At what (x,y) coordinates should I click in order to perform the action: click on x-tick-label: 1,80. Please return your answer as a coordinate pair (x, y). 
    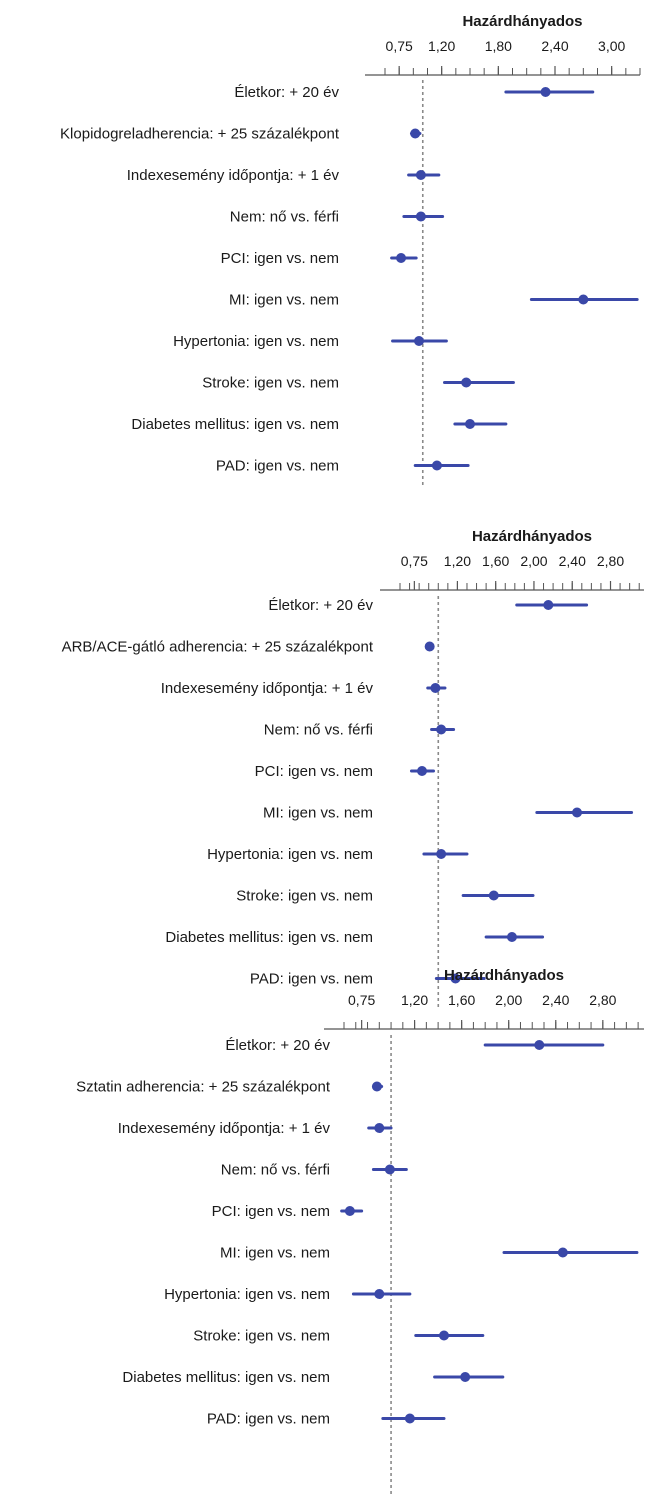
    Looking at the image, I should click on (498, 46).